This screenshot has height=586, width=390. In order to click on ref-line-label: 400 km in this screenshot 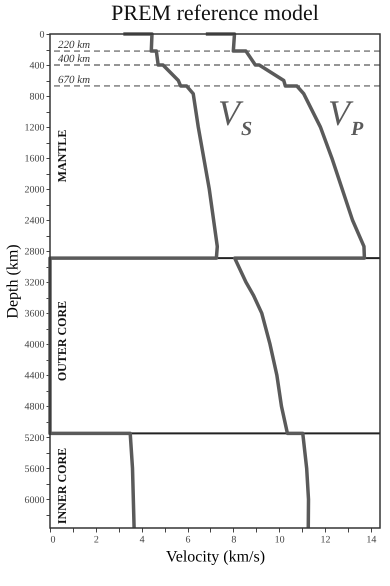, I will do `click(74, 59)`.